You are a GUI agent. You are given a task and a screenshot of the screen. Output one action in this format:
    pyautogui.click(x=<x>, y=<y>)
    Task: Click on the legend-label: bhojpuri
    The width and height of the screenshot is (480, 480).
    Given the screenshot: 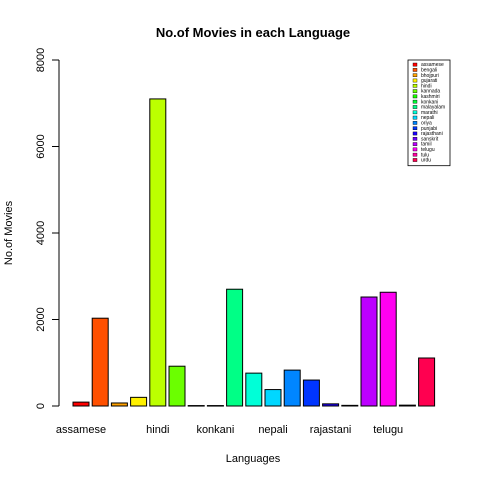 What is the action you would take?
    pyautogui.click(x=430, y=76)
    